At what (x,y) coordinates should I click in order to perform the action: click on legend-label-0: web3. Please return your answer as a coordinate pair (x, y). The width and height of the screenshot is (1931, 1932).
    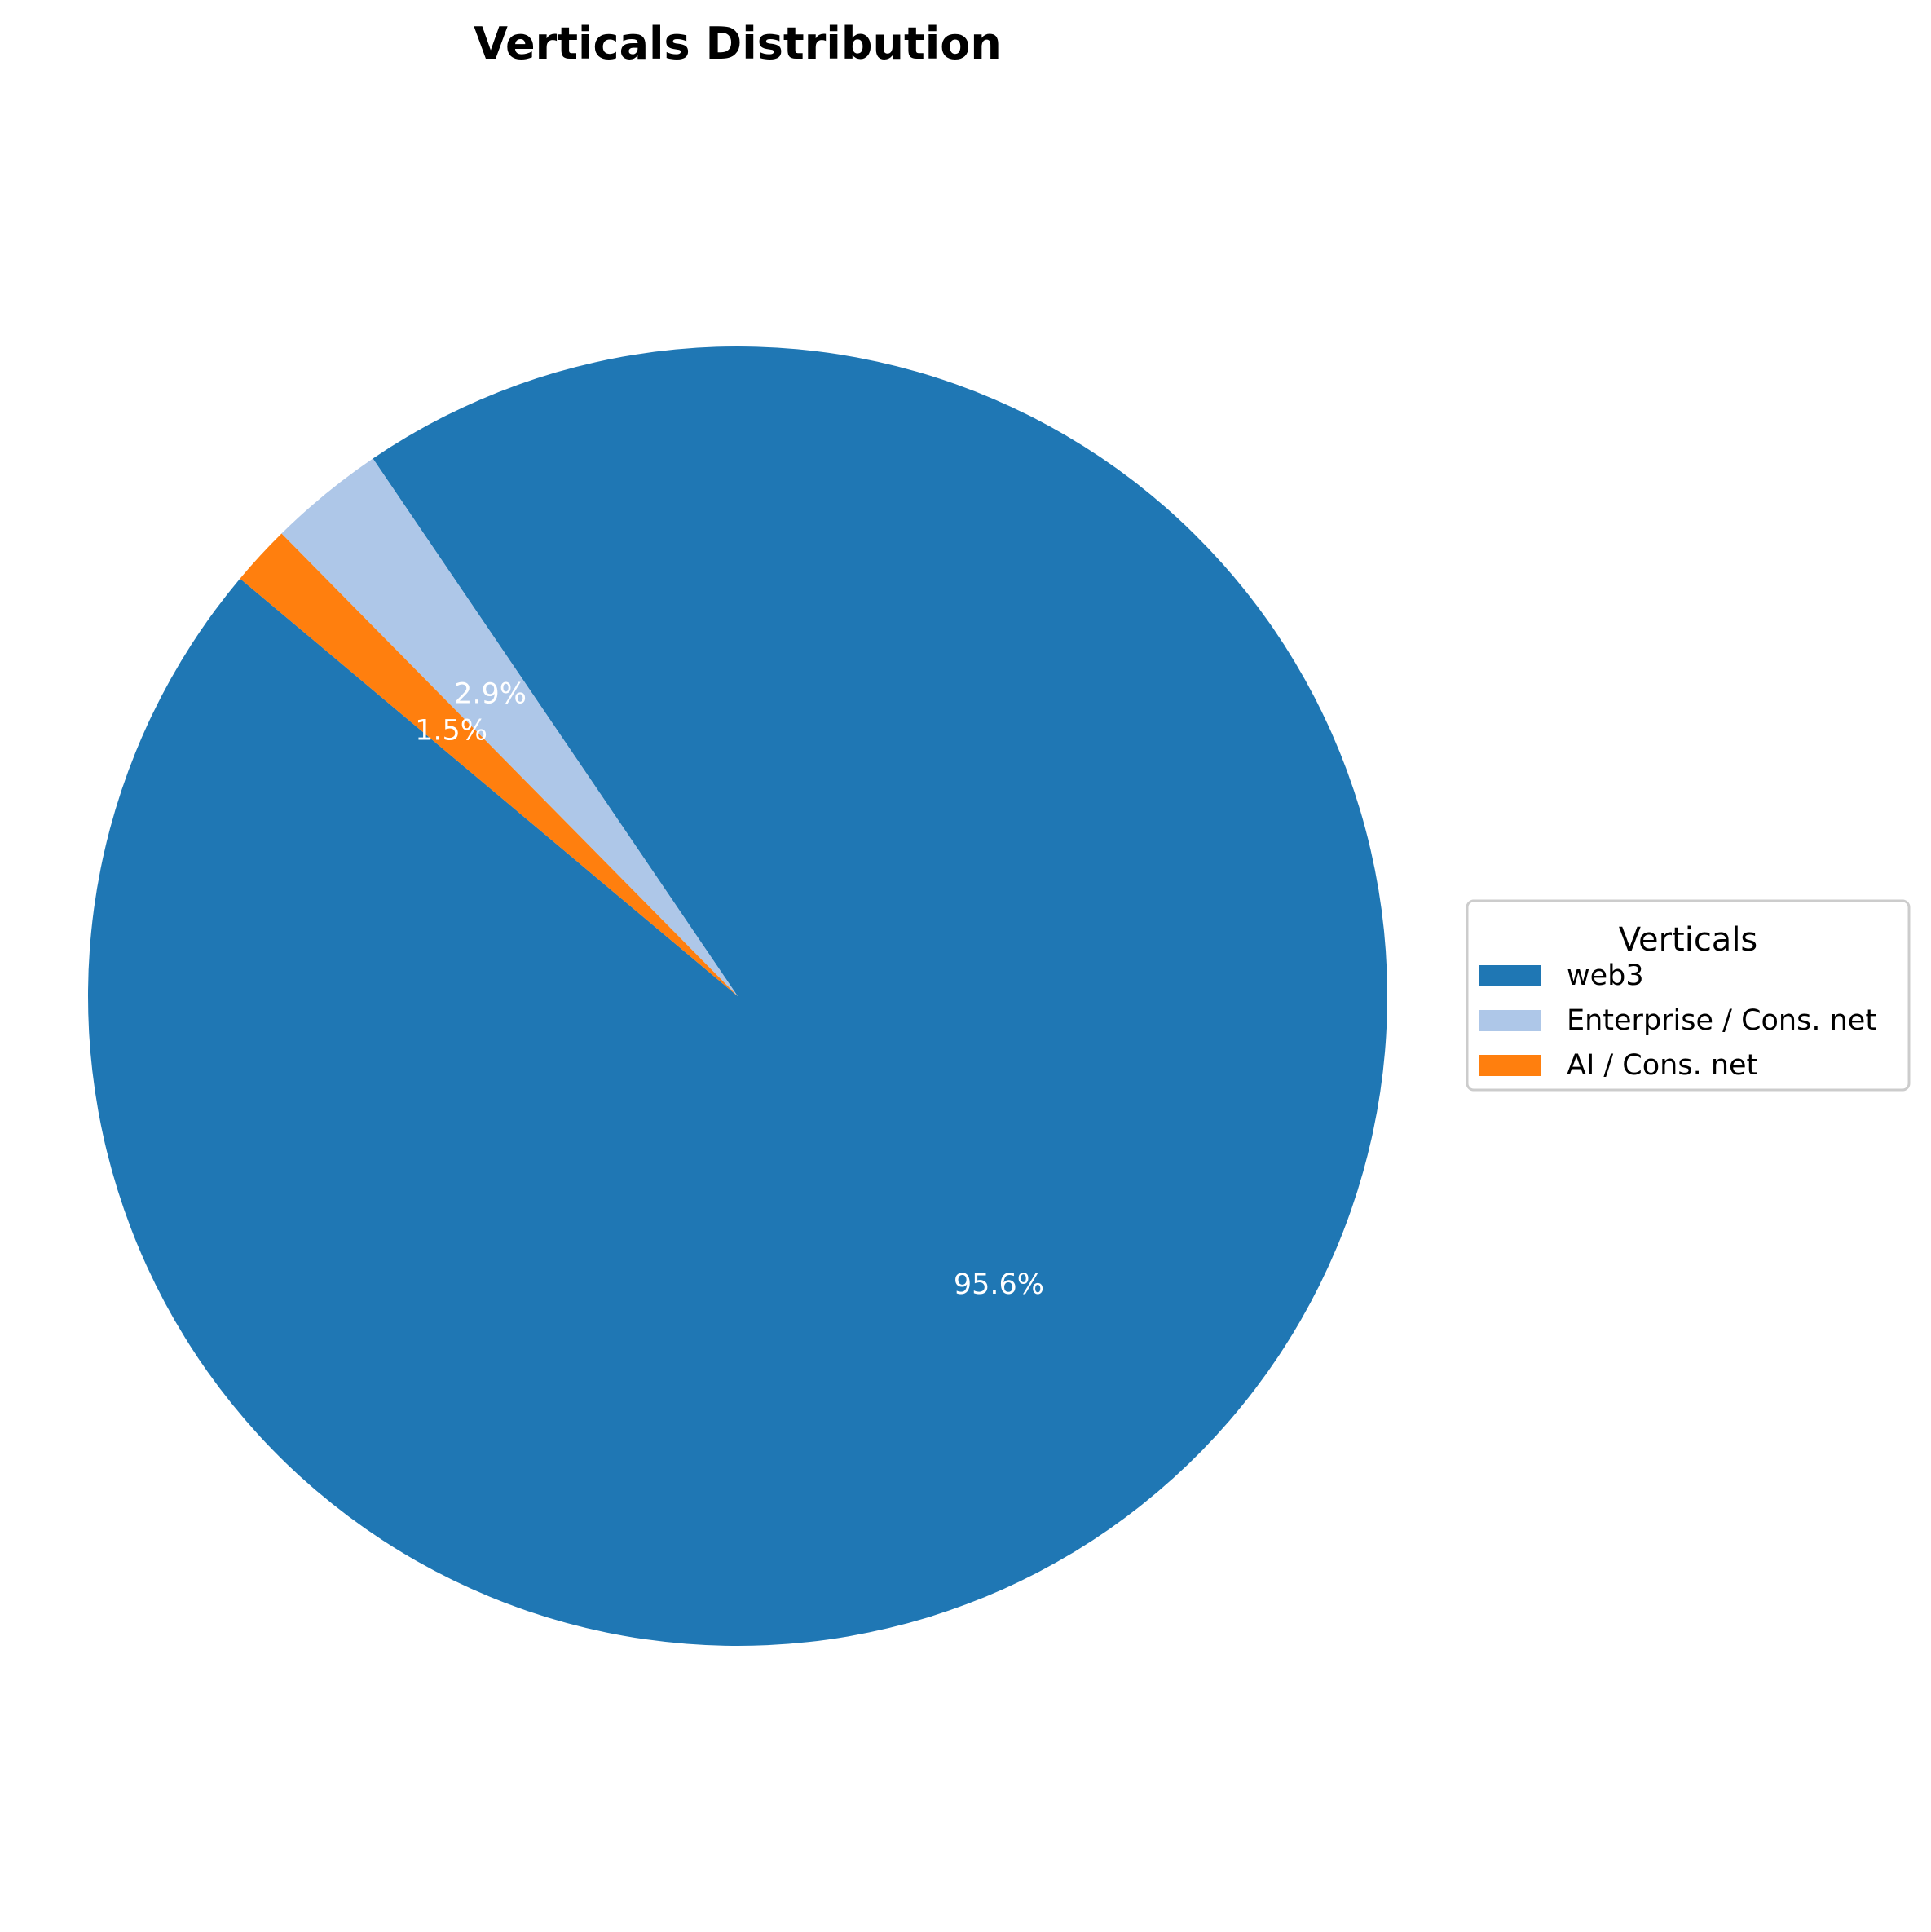
    Looking at the image, I should click on (1605, 975).